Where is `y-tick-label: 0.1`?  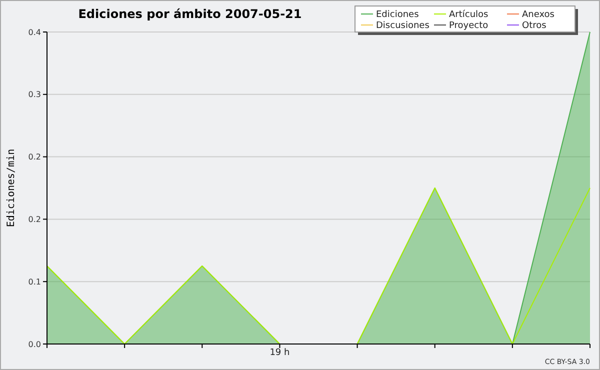
y-tick-label: 0.1 is located at coordinates (34, 281).